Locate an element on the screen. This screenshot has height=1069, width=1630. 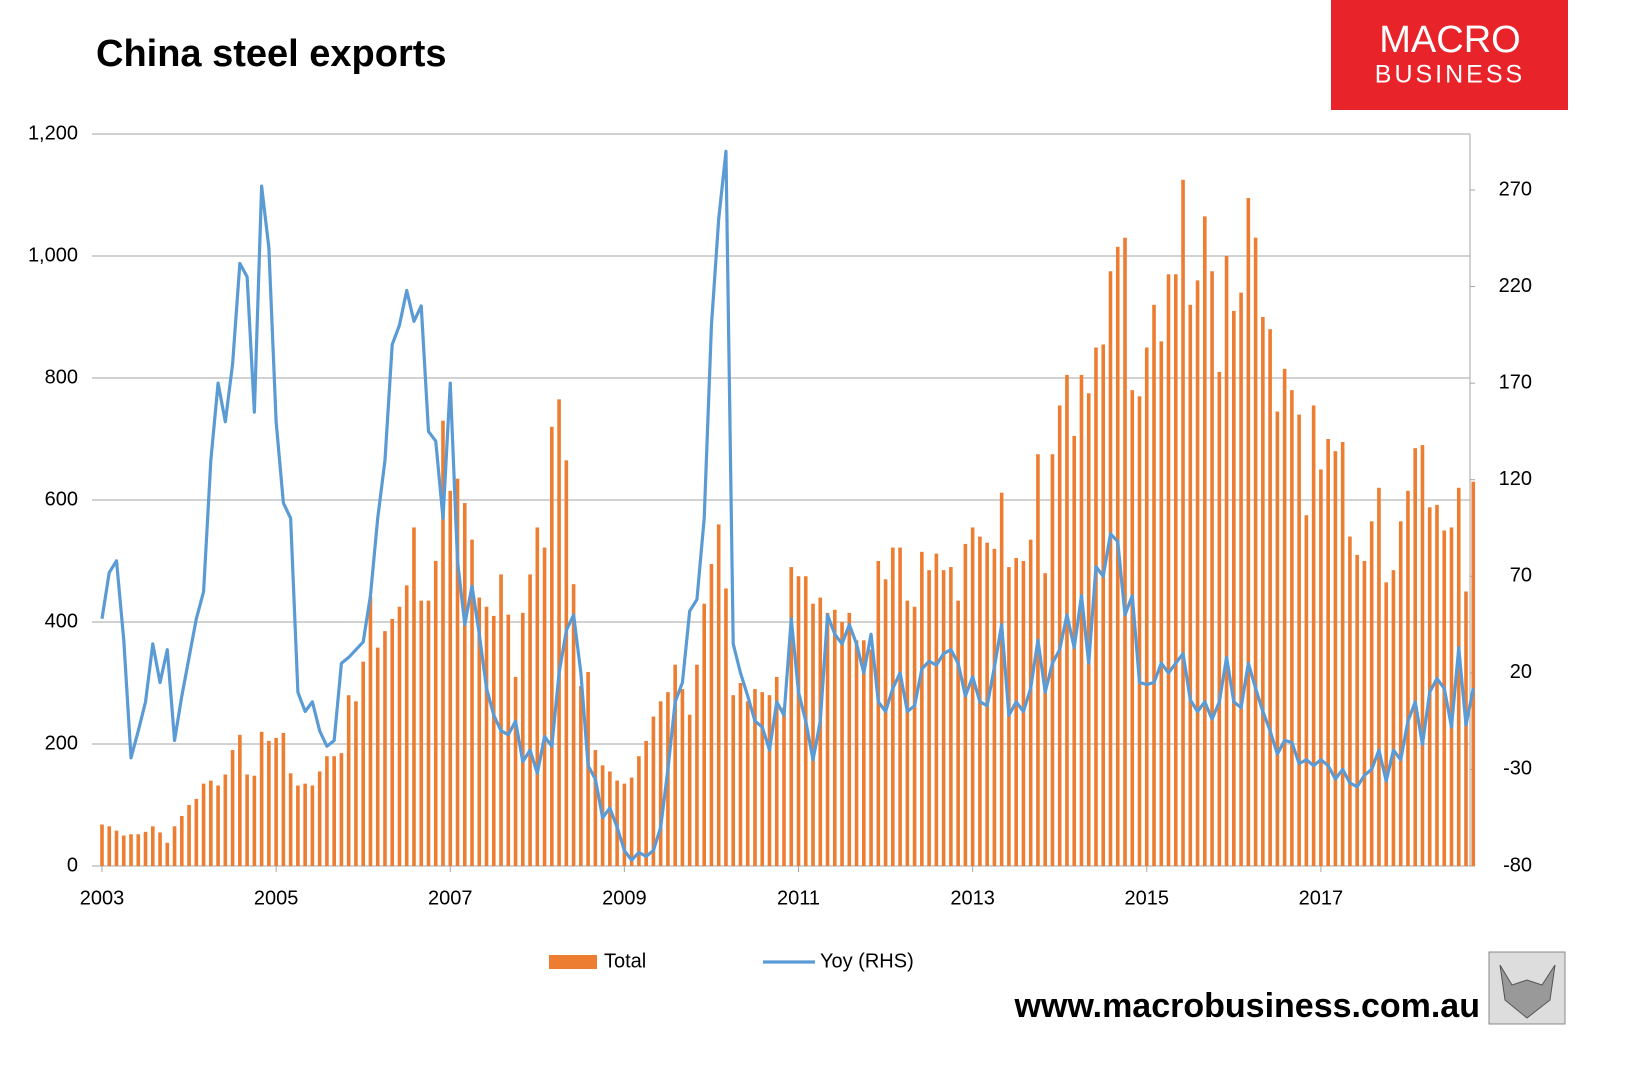
y2-tick-label: -80 is located at coordinates (1517, 865).